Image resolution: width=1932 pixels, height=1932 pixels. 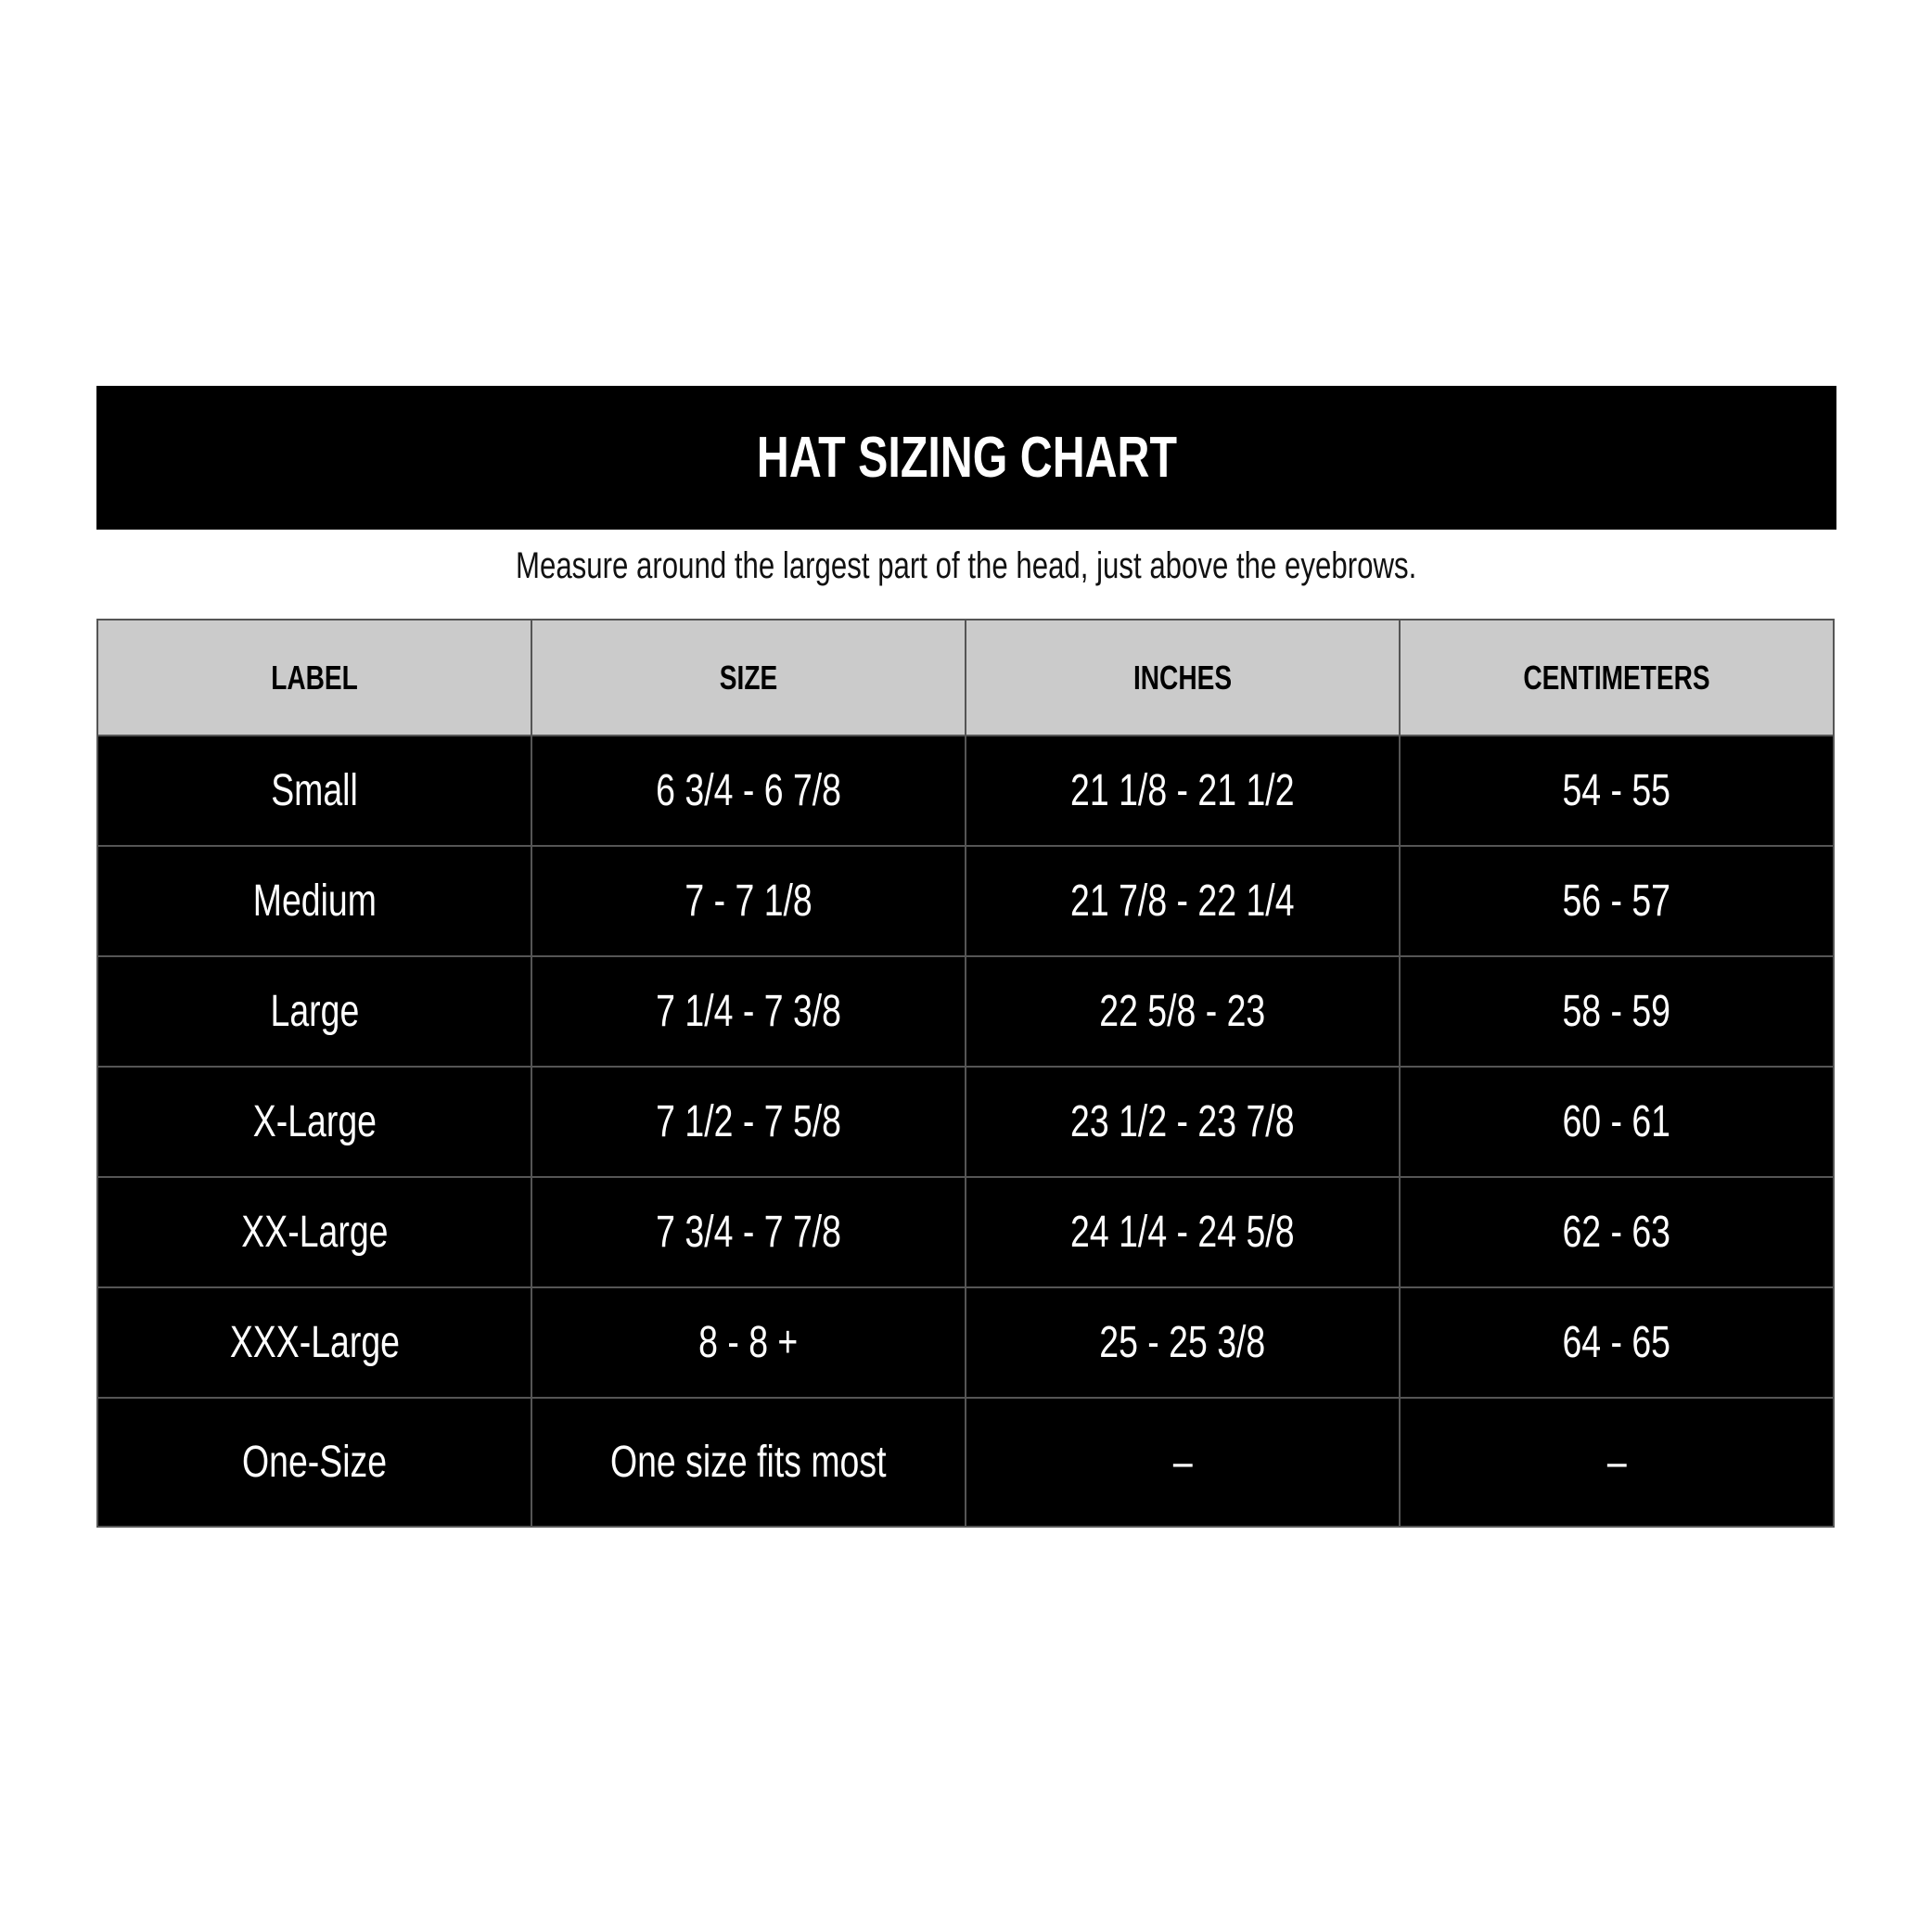 I want to click on cell-text: 6 3/4 - 6 7/8, so click(x=748, y=790).